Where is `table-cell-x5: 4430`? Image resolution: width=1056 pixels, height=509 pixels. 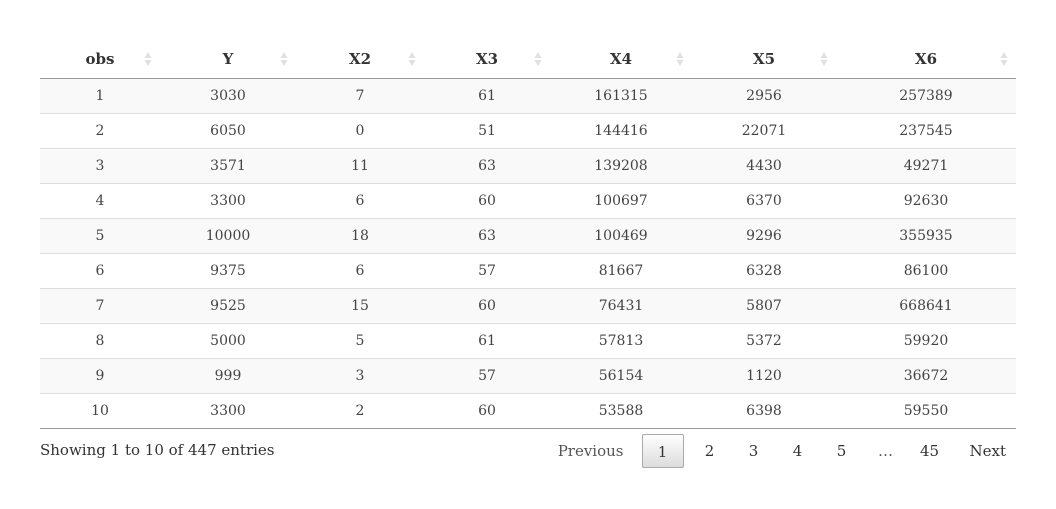
table-cell-x5: 4430 is located at coordinates (764, 166).